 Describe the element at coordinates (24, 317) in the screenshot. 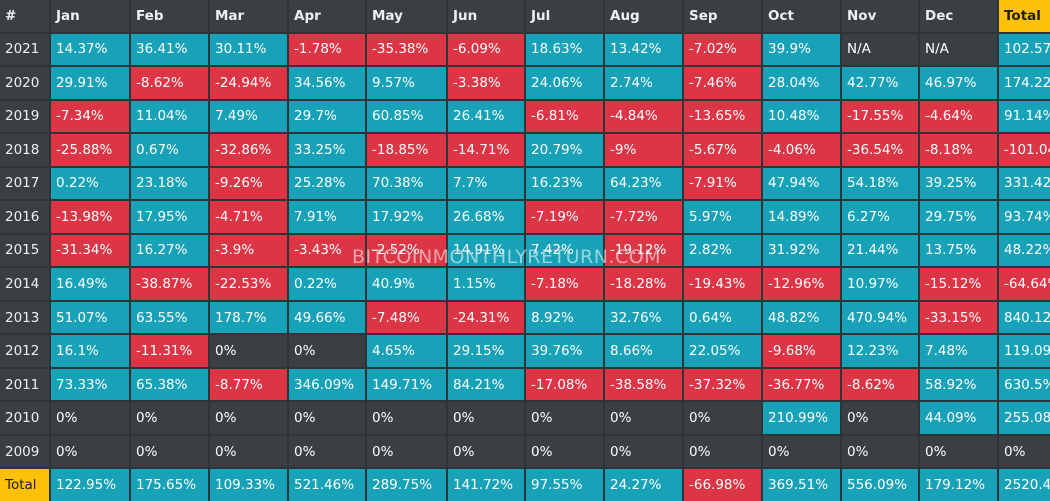

I see `row-label-year: 2013` at that location.